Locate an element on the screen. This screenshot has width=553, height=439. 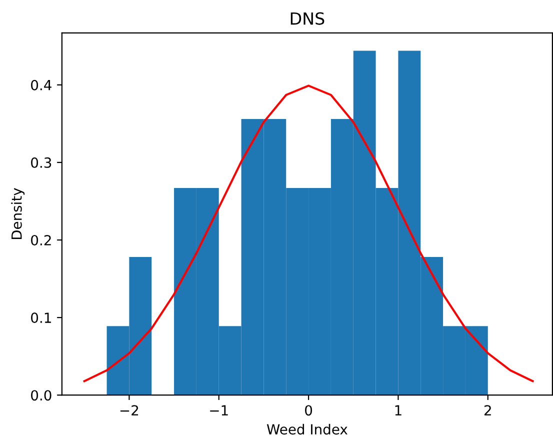
y-tick-label: 0.2 is located at coordinates (41, 240).